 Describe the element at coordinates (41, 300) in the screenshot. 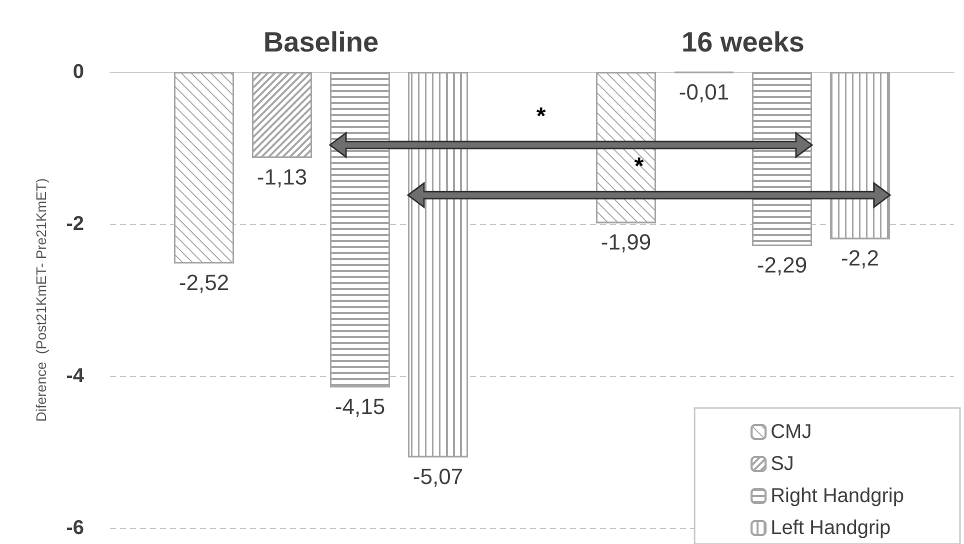

I see `y-axis-title: Diference (Post21KmET- Pre21KmET)` at that location.